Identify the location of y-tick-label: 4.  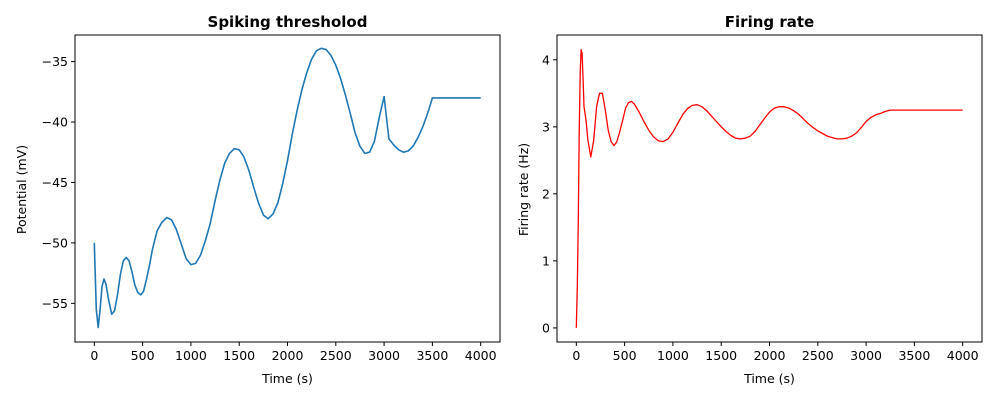
(546, 59).